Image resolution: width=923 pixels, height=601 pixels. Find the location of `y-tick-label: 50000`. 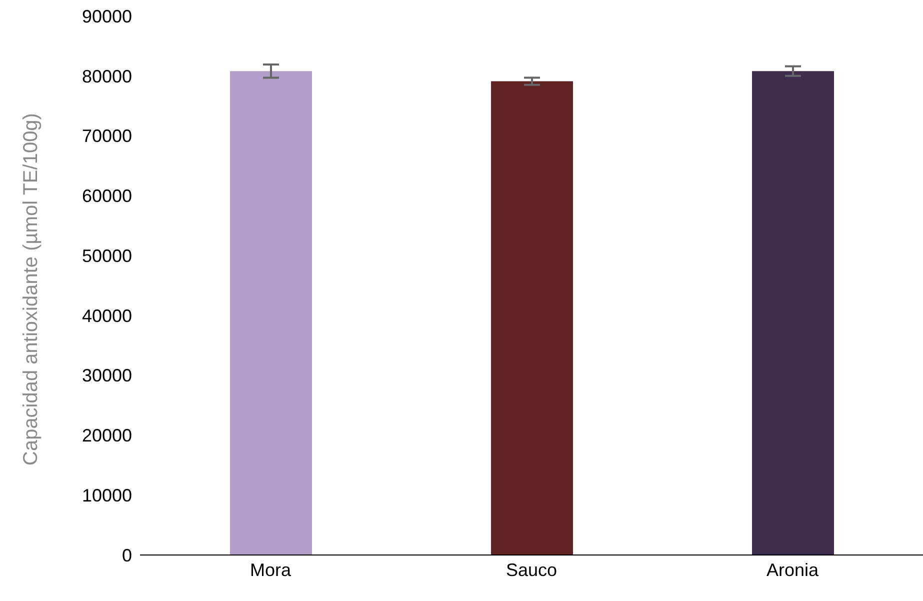

y-tick-label: 50000 is located at coordinates (107, 256).